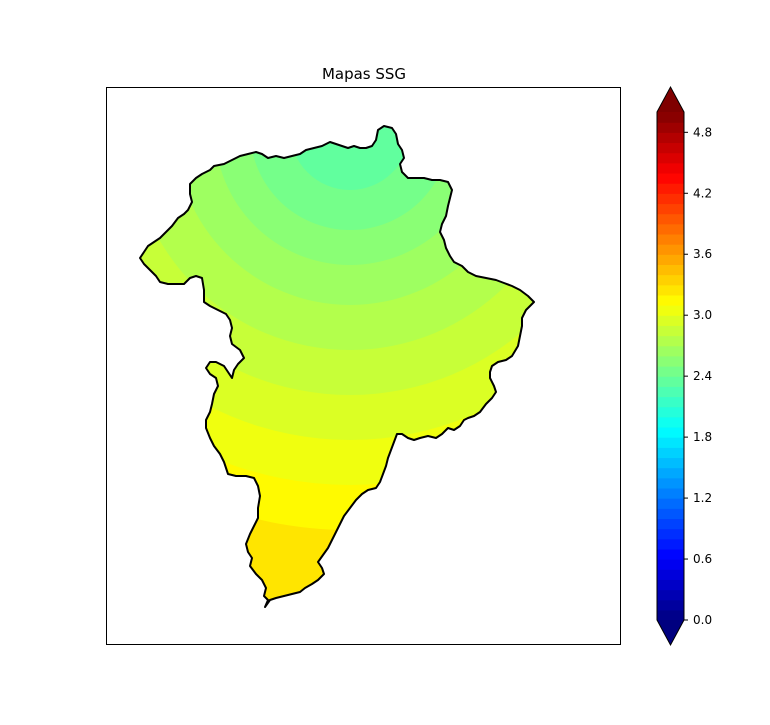 This screenshot has width=770, height=725. I want to click on colorbar-tick-label: 1.8, so click(702, 437).